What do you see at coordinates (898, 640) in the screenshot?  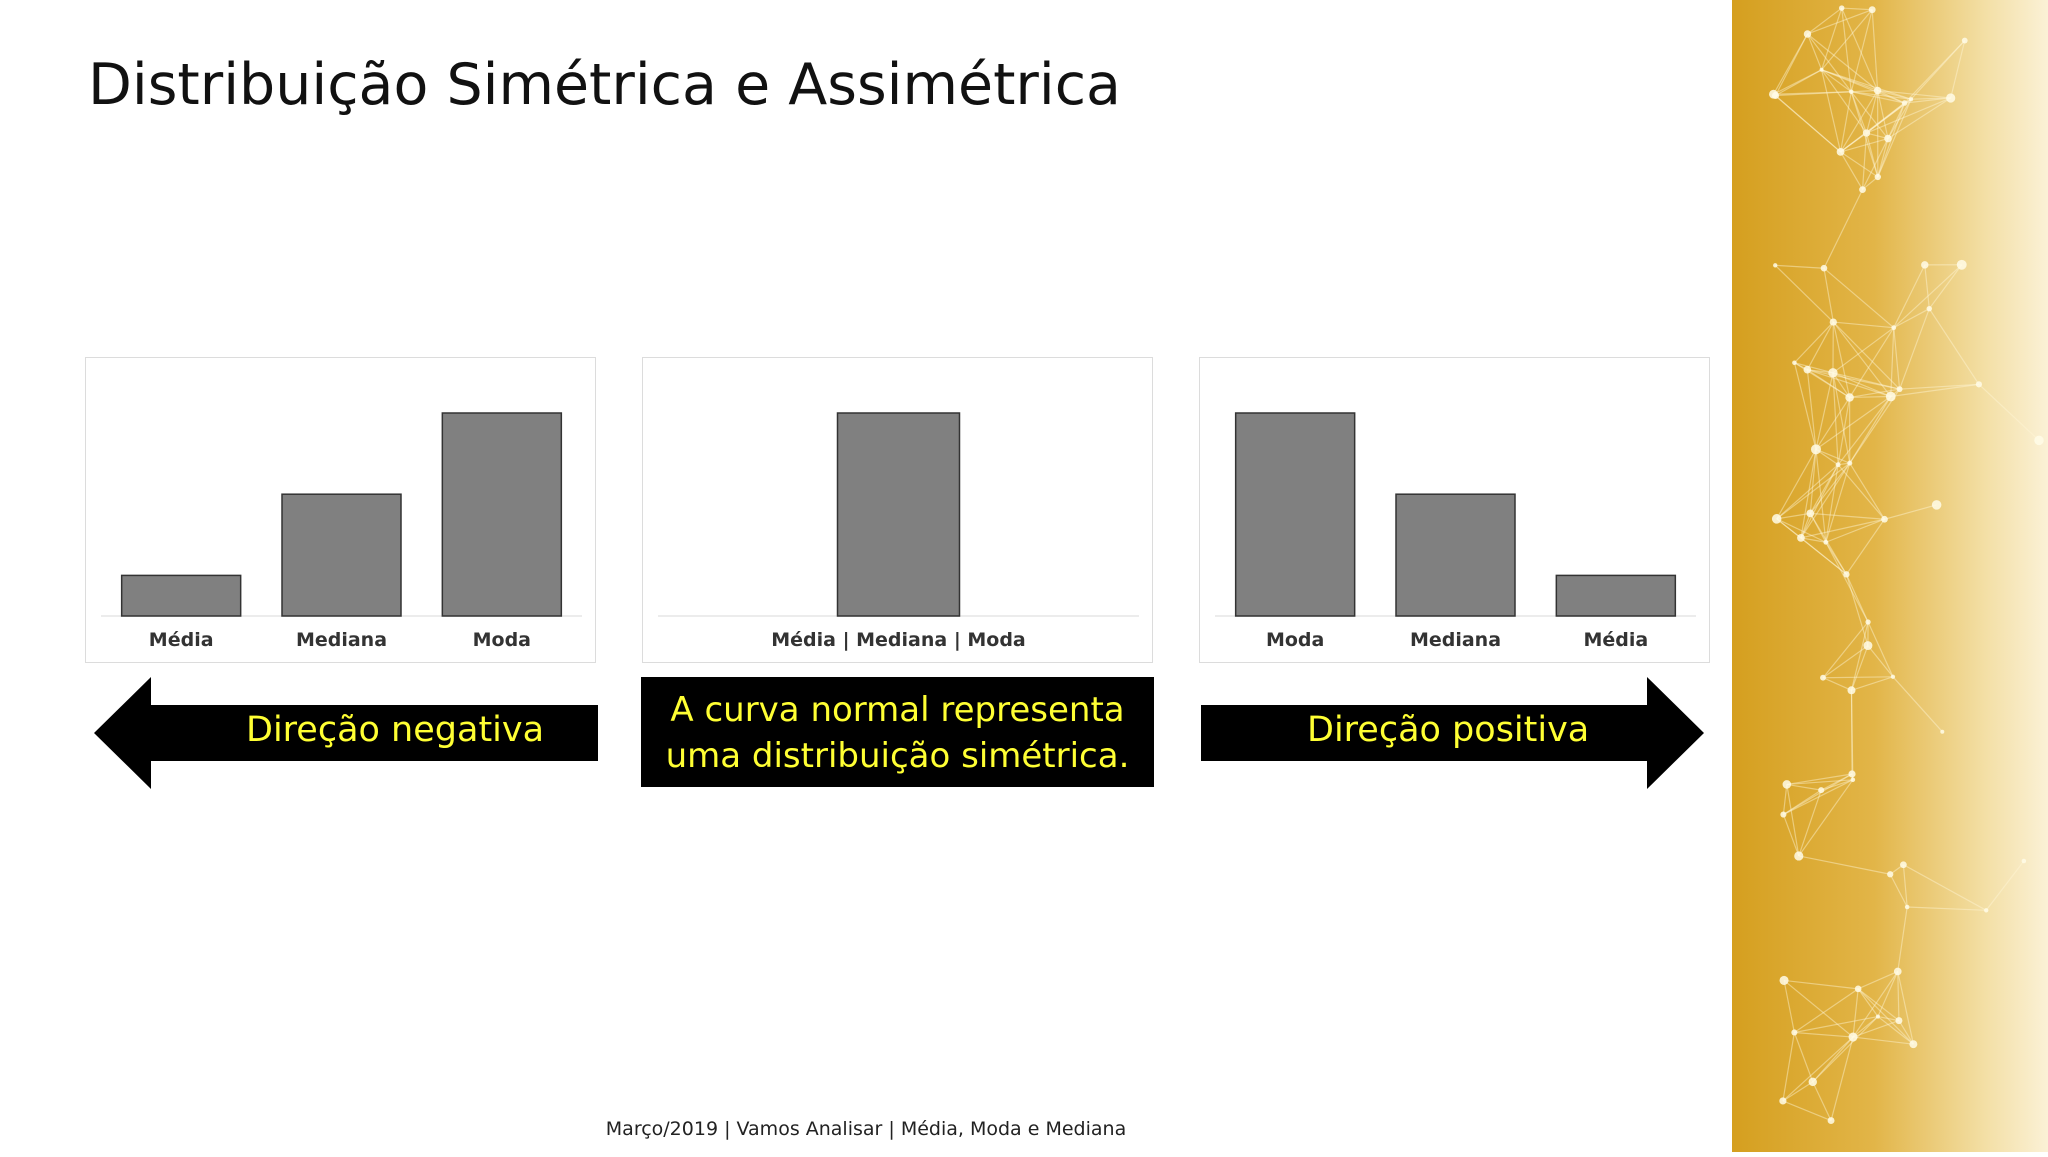 I see `category-label-0: Média | Mediana | Moda` at bounding box center [898, 640].